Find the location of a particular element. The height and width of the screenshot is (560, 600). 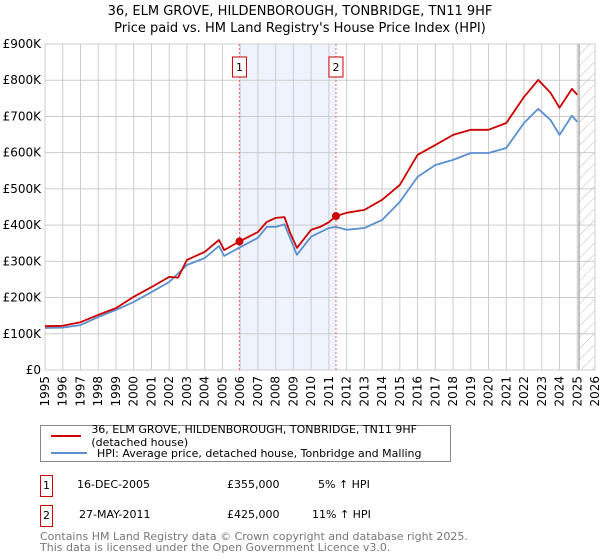

sale-marker-badge: 2 is located at coordinates (46, 516).